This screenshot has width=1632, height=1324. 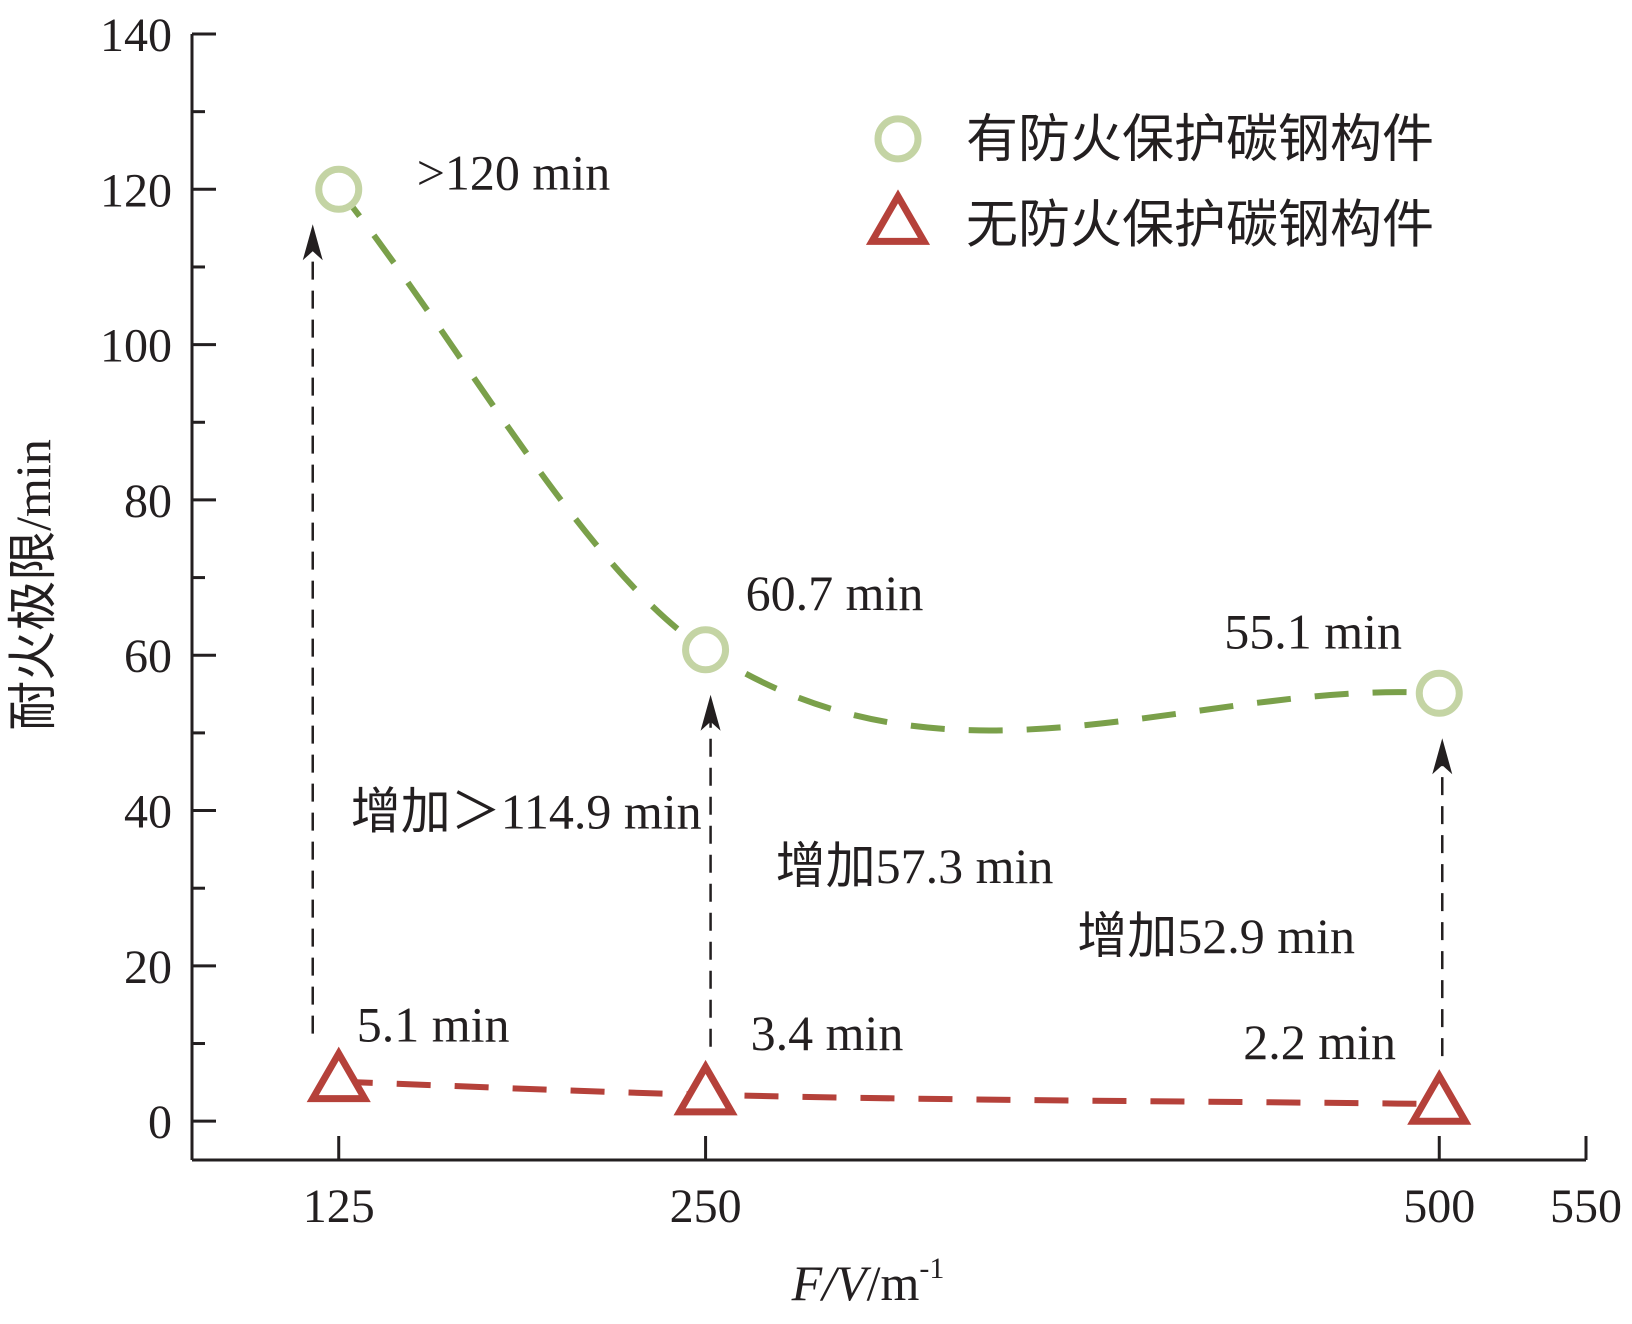 What do you see at coordinates (148, 501) in the screenshot?
I see `y-tick-label: 80` at bounding box center [148, 501].